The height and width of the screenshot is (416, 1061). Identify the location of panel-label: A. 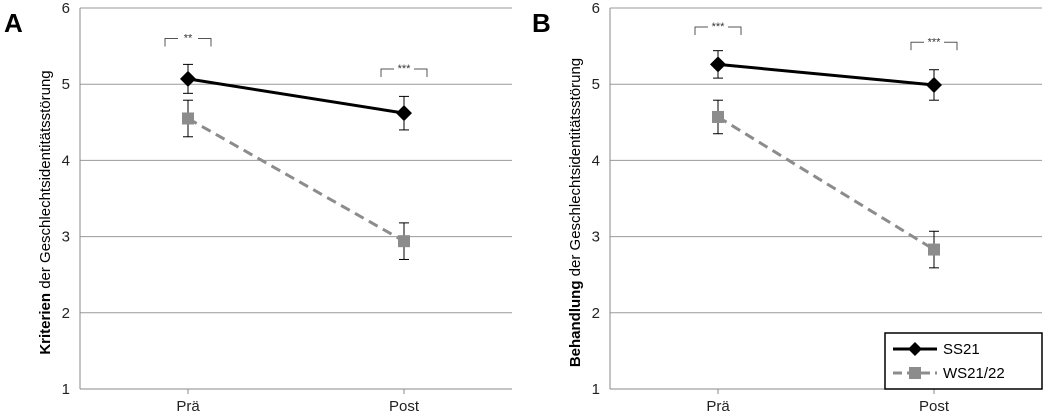
(13, 23).